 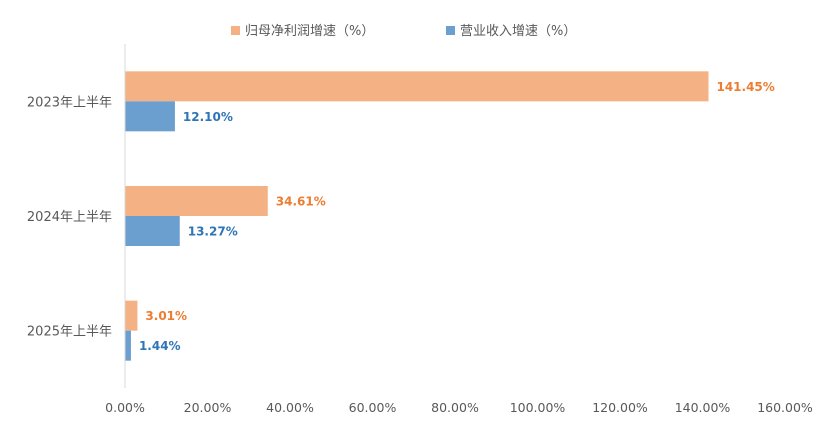 I want to click on x-tick-label: 80.00%, so click(x=455, y=407).